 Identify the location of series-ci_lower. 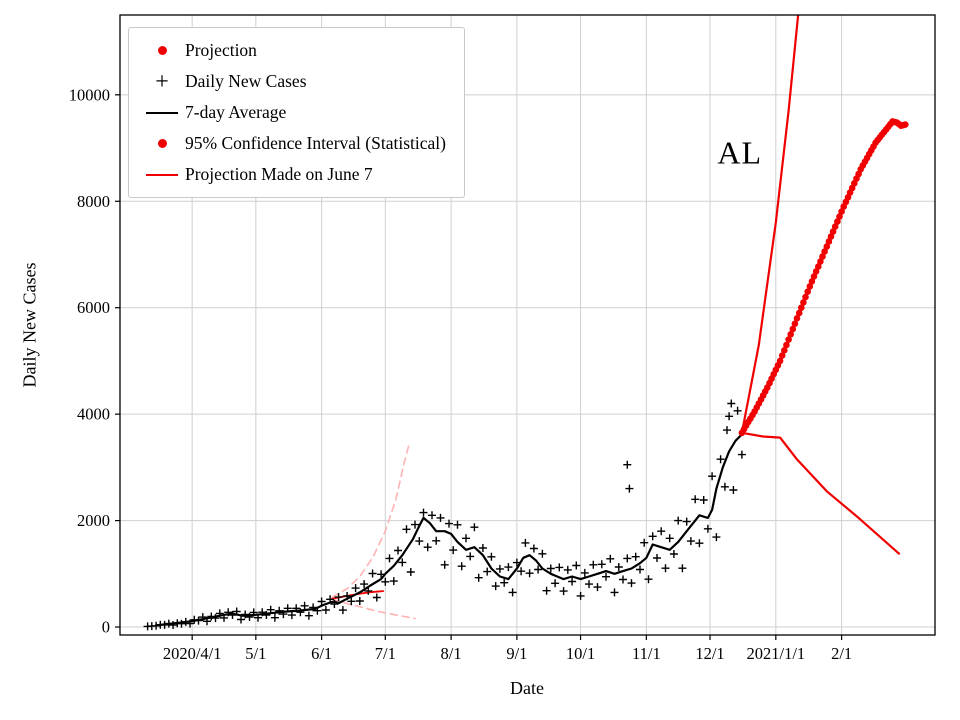
(820, 493).